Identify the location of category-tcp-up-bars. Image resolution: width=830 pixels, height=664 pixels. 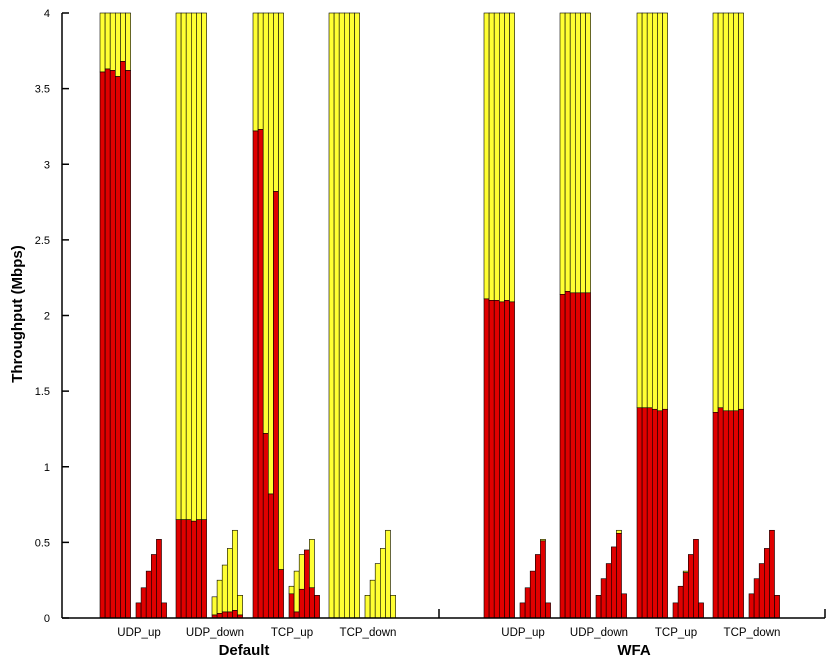
(286, 315).